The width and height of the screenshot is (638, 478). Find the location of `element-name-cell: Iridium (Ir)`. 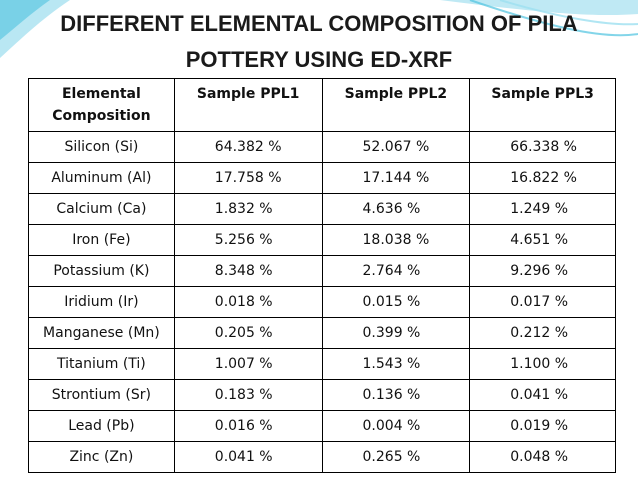

element-name-cell: Iridium (Ir) is located at coordinates (101, 302).